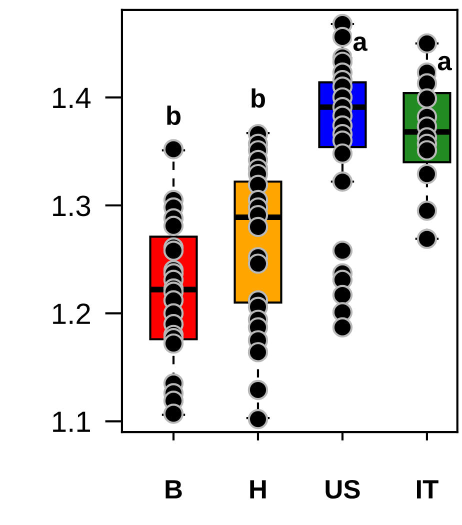 This screenshot has height=525, width=462. Describe the element at coordinates (343, 489) in the screenshot. I see `x-tick-label: US` at that location.